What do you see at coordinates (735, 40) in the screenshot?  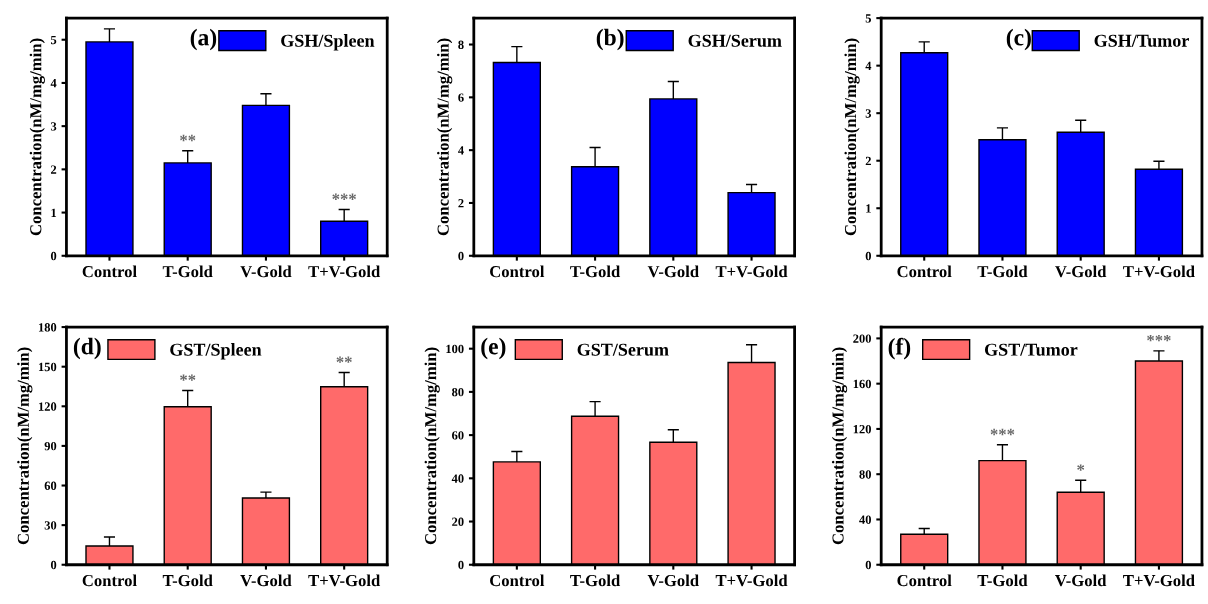 I see `legend-label: GSH/Serum` at bounding box center [735, 40].